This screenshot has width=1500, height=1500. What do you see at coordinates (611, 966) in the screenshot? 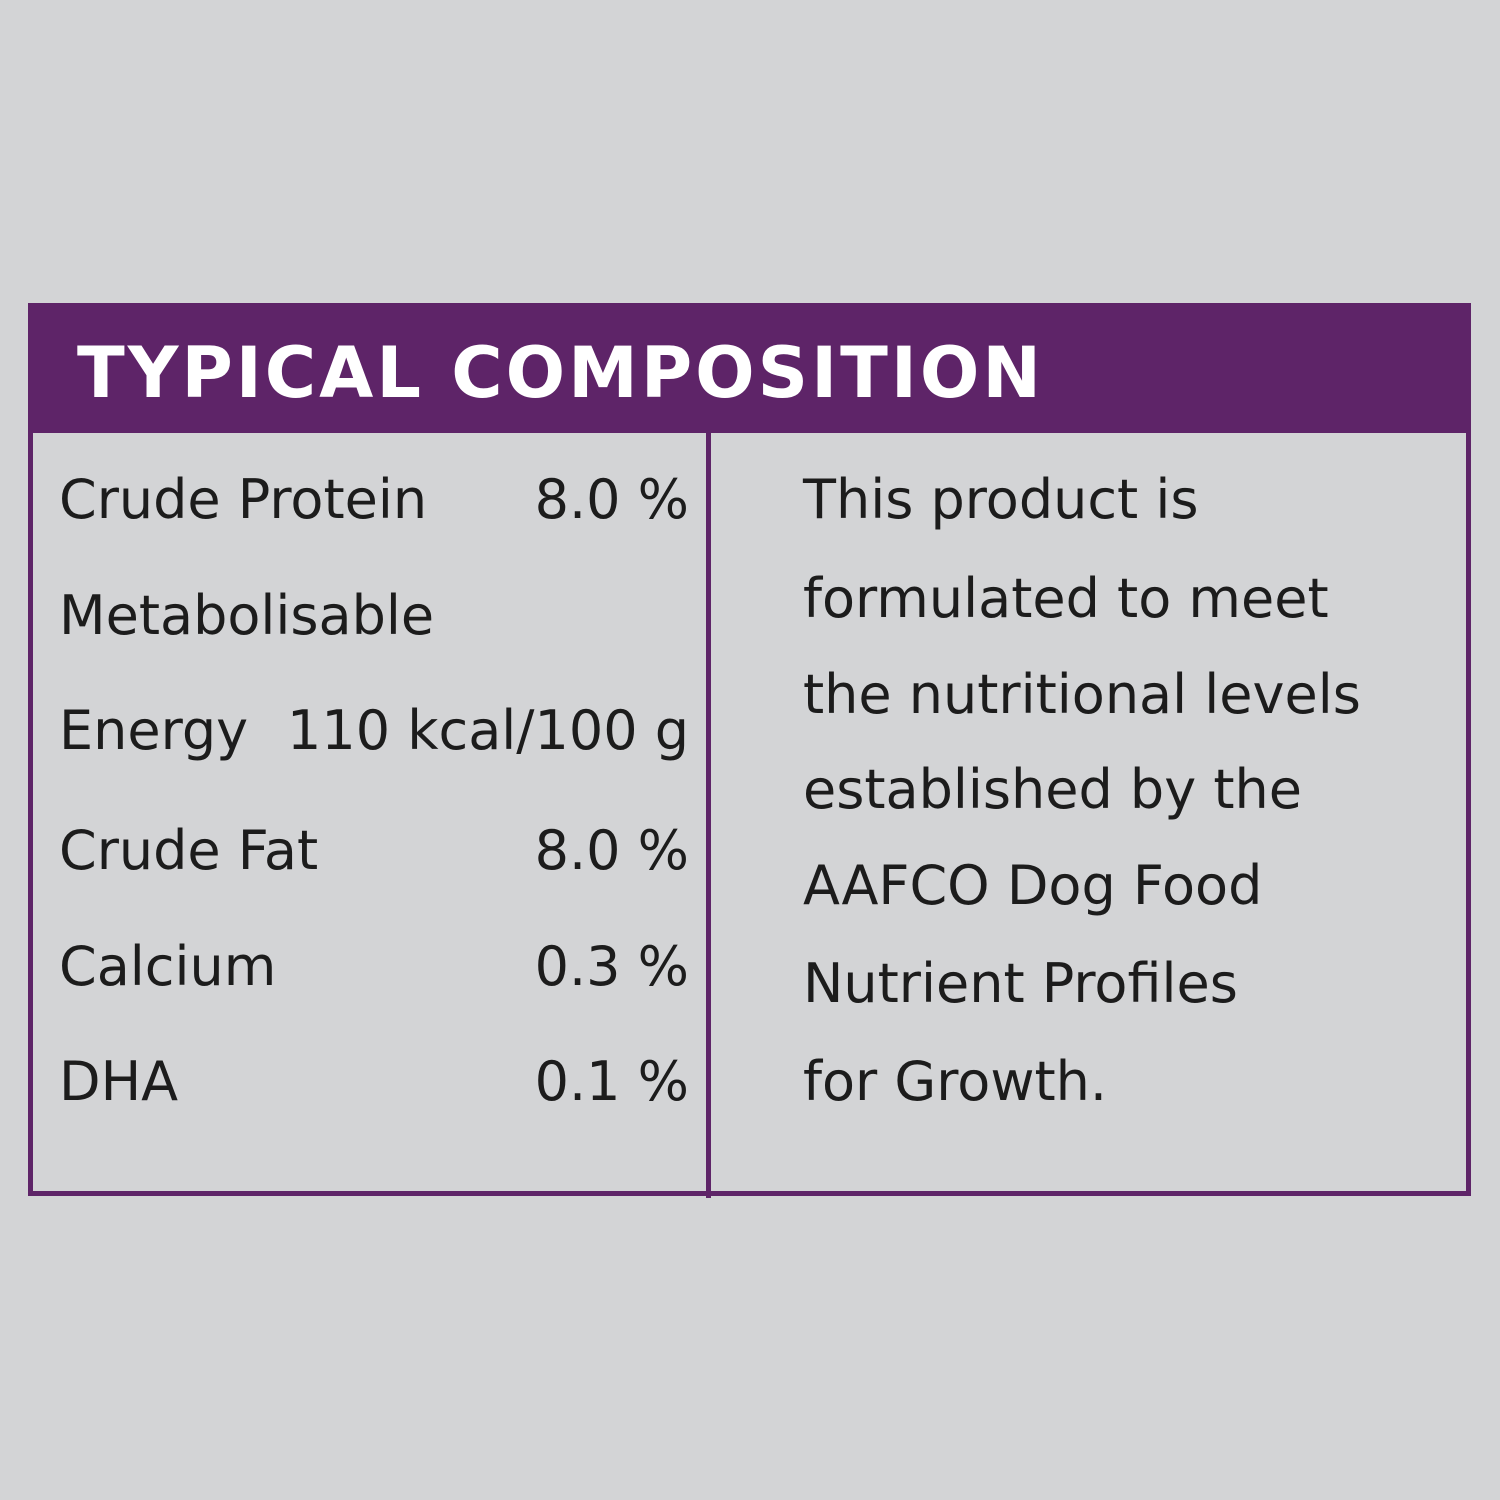
I see `nutrient-value: 0.3 %` at bounding box center [611, 966].